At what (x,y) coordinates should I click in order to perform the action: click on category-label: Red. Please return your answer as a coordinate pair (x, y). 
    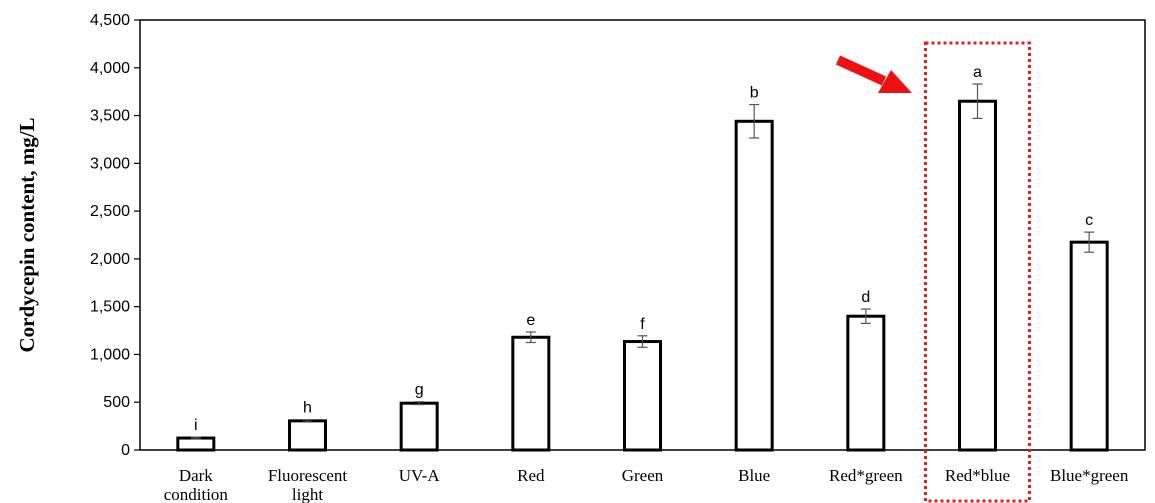
    Looking at the image, I should click on (531, 475).